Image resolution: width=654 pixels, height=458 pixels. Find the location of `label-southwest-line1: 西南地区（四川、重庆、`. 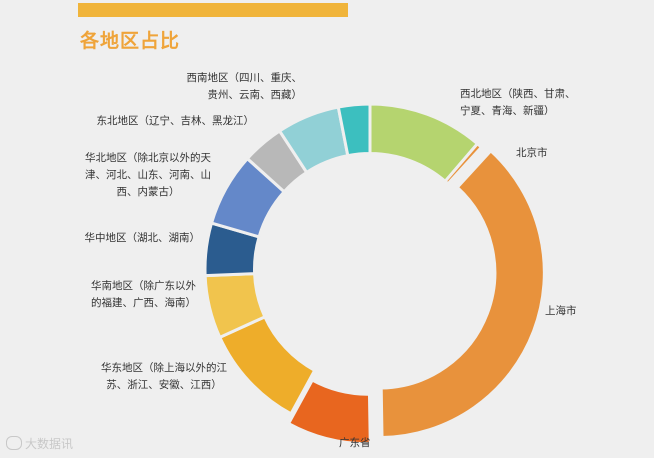

label-southwest-line1: 西南地区（四川、重庆、 is located at coordinates (244, 78).